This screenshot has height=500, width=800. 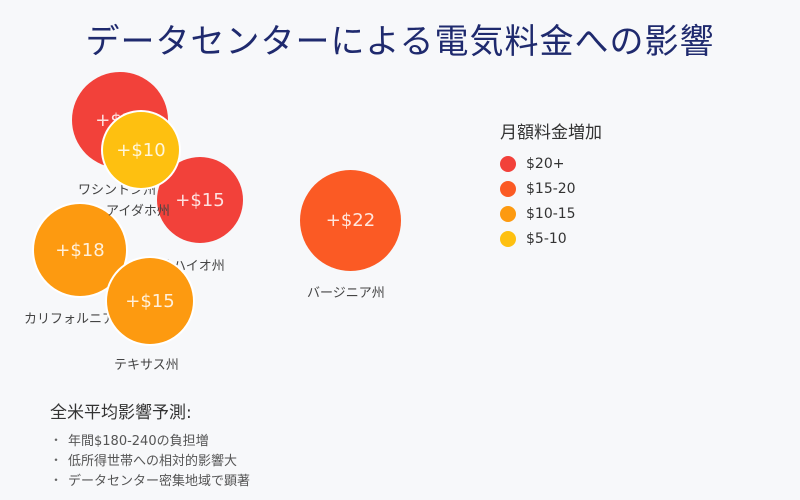 I want to click on state-label-virginia: バージニア州, so click(x=346, y=293).